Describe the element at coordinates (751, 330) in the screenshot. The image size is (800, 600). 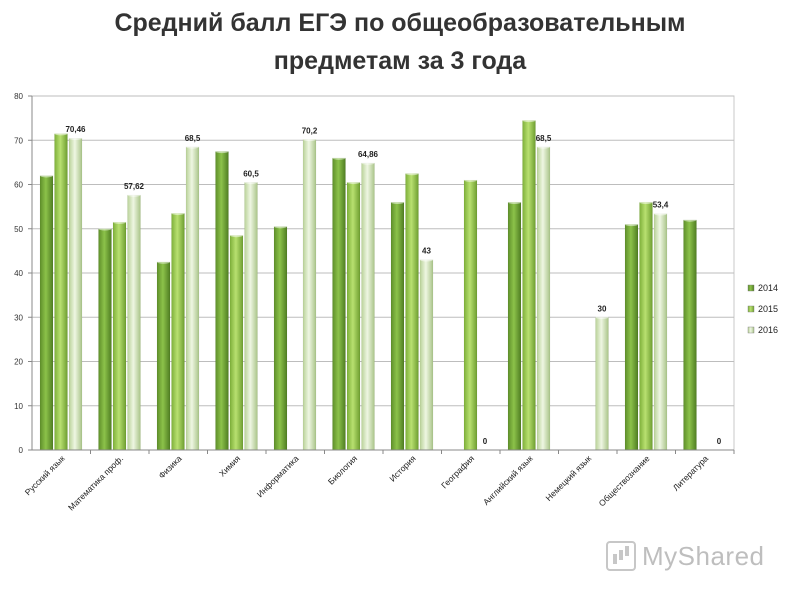
I see `legend-swatch-2016` at that location.